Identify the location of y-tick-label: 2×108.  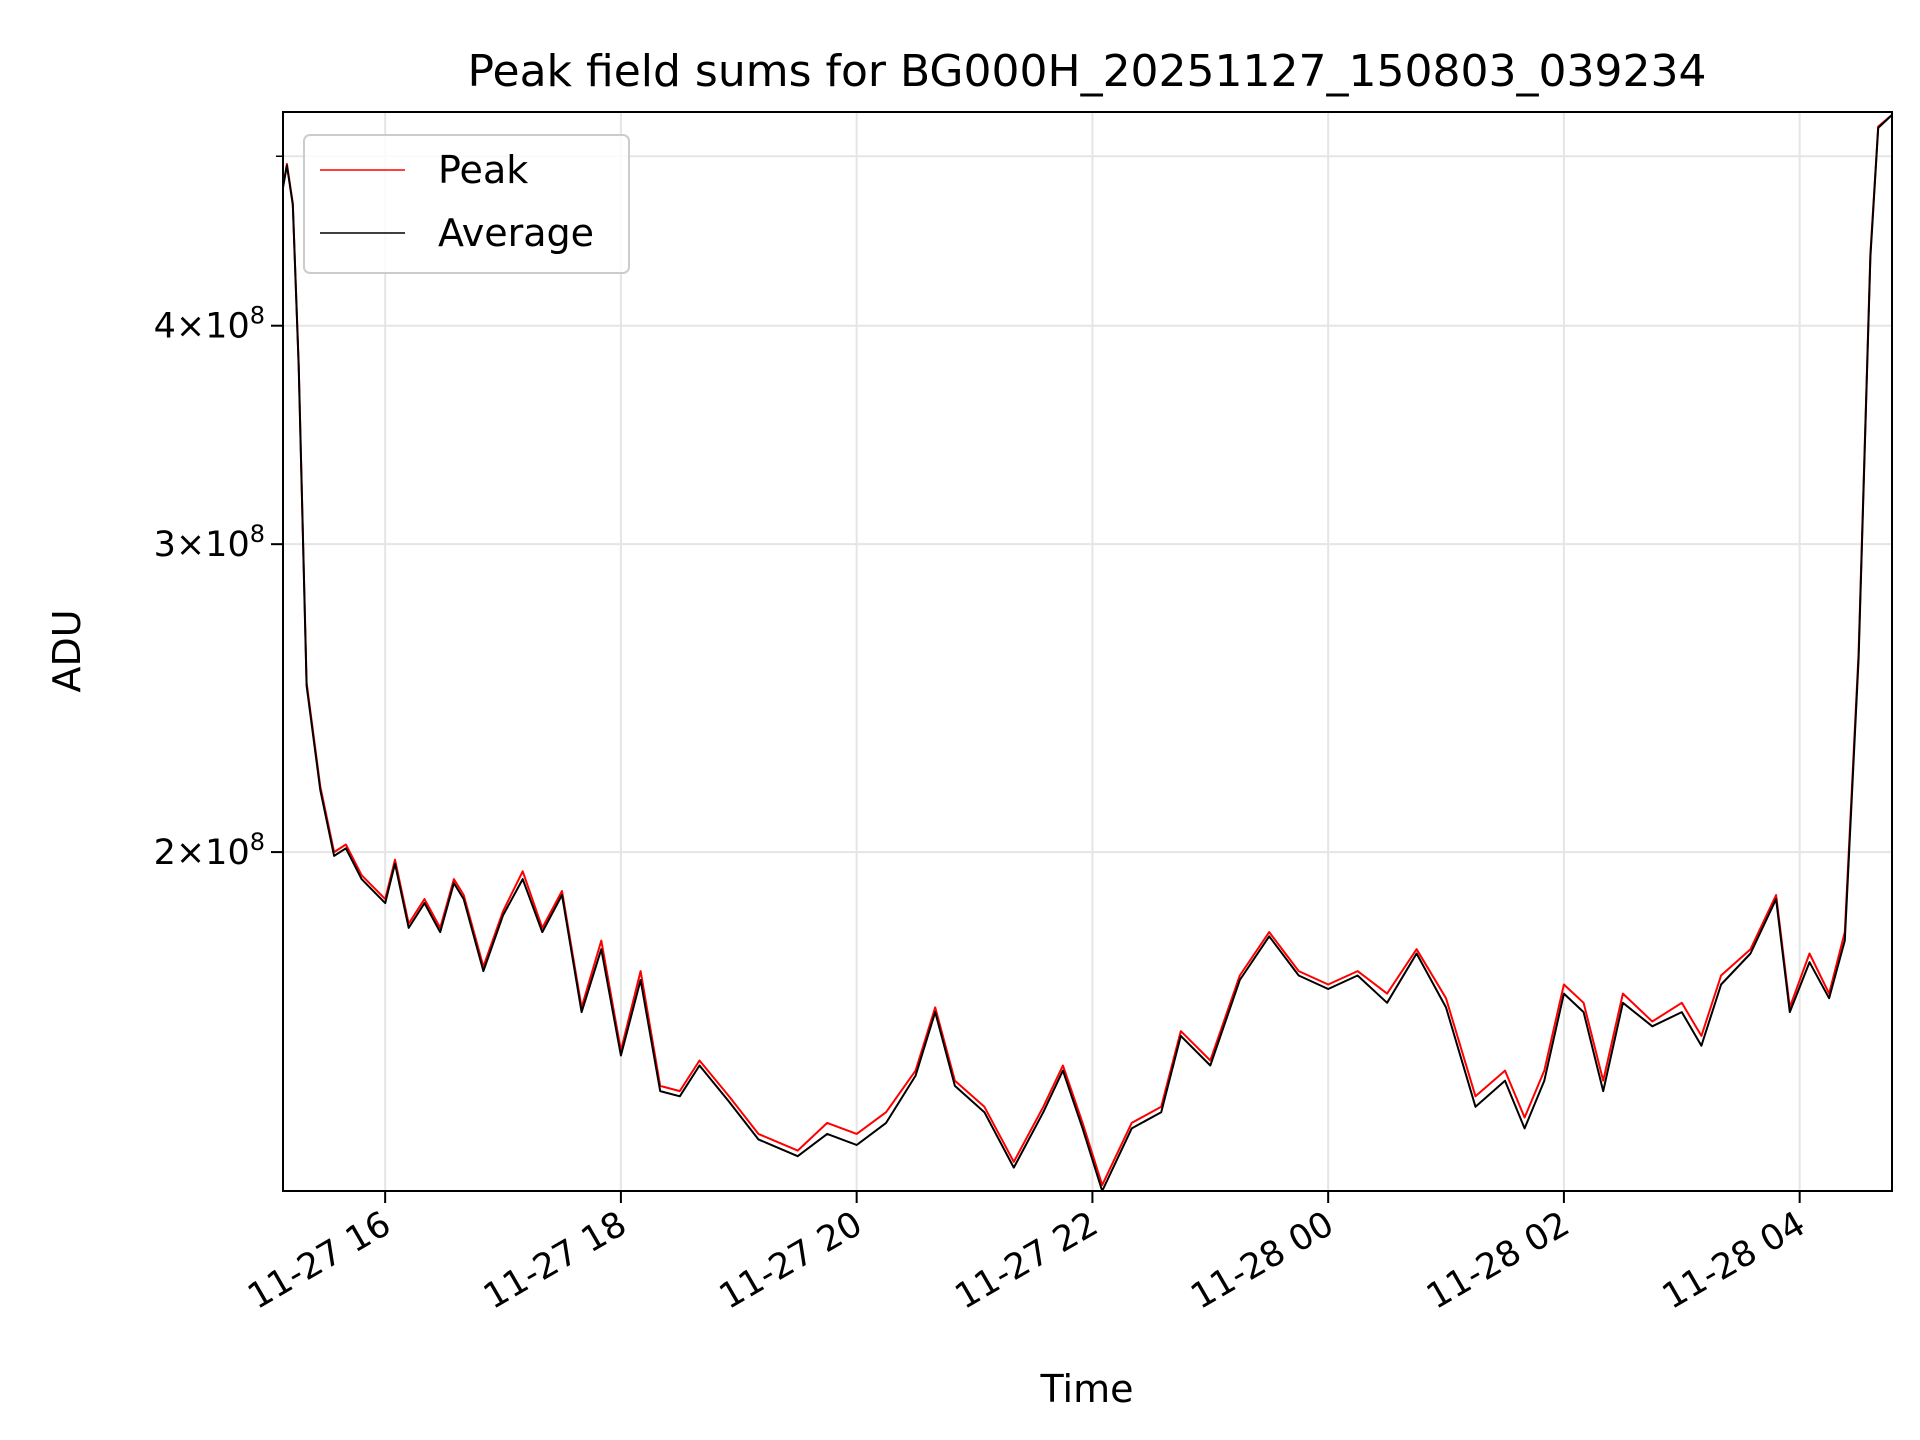
(209, 850).